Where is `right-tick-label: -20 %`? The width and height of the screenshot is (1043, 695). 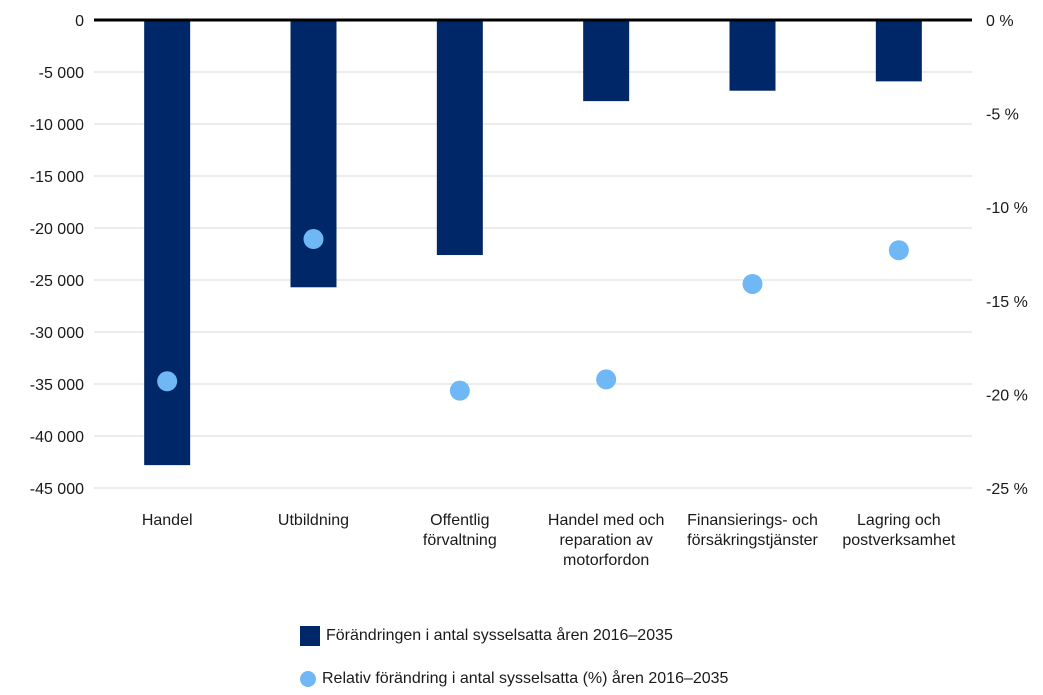 right-tick-label: -20 % is located at coordinates (1007, 395).